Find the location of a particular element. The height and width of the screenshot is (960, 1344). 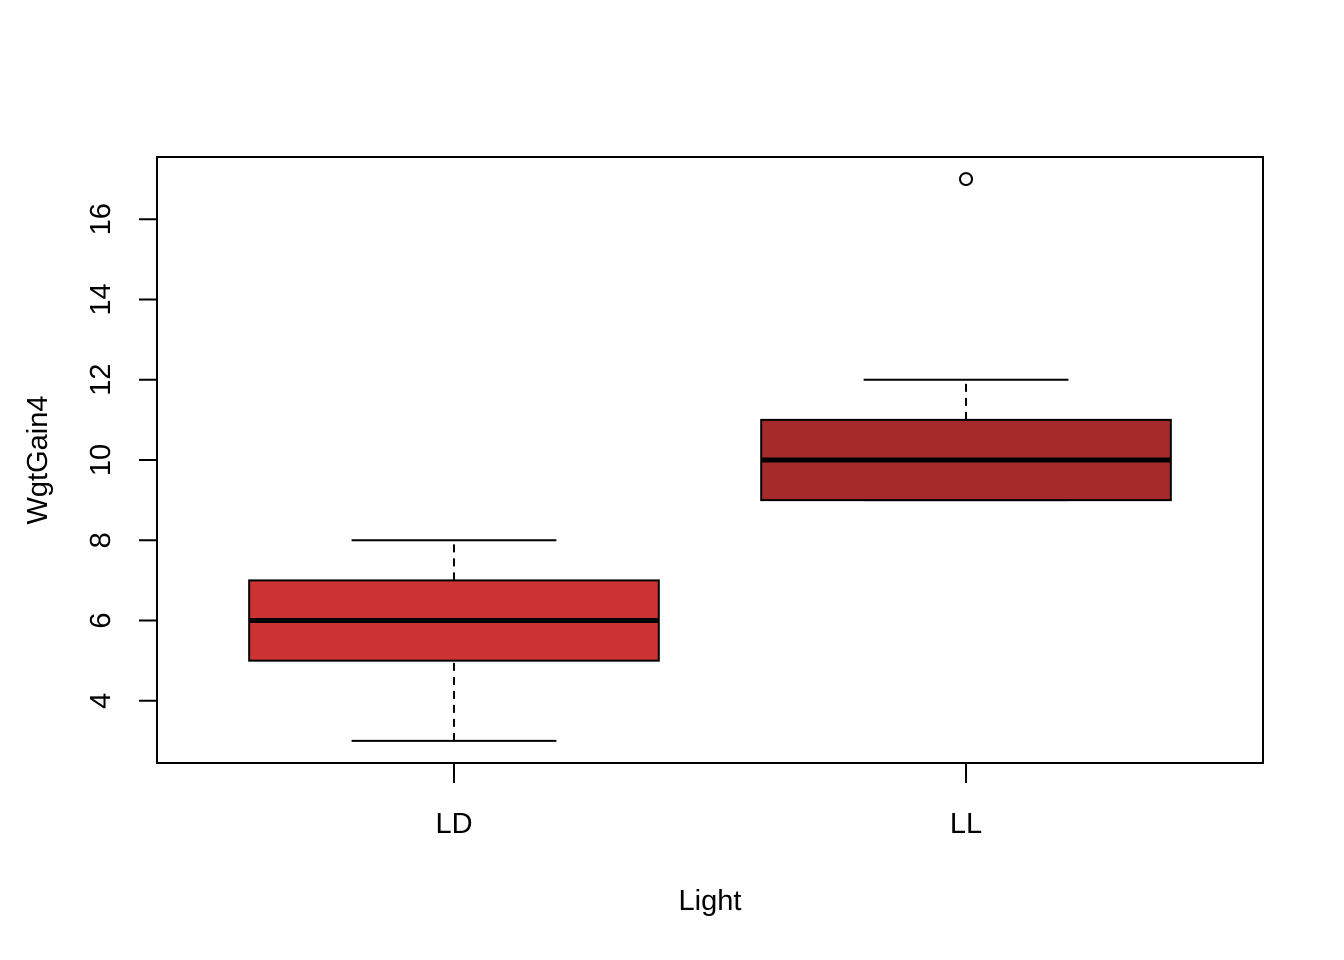

y-tick-label: 6 is located at coordinates (101, 620).